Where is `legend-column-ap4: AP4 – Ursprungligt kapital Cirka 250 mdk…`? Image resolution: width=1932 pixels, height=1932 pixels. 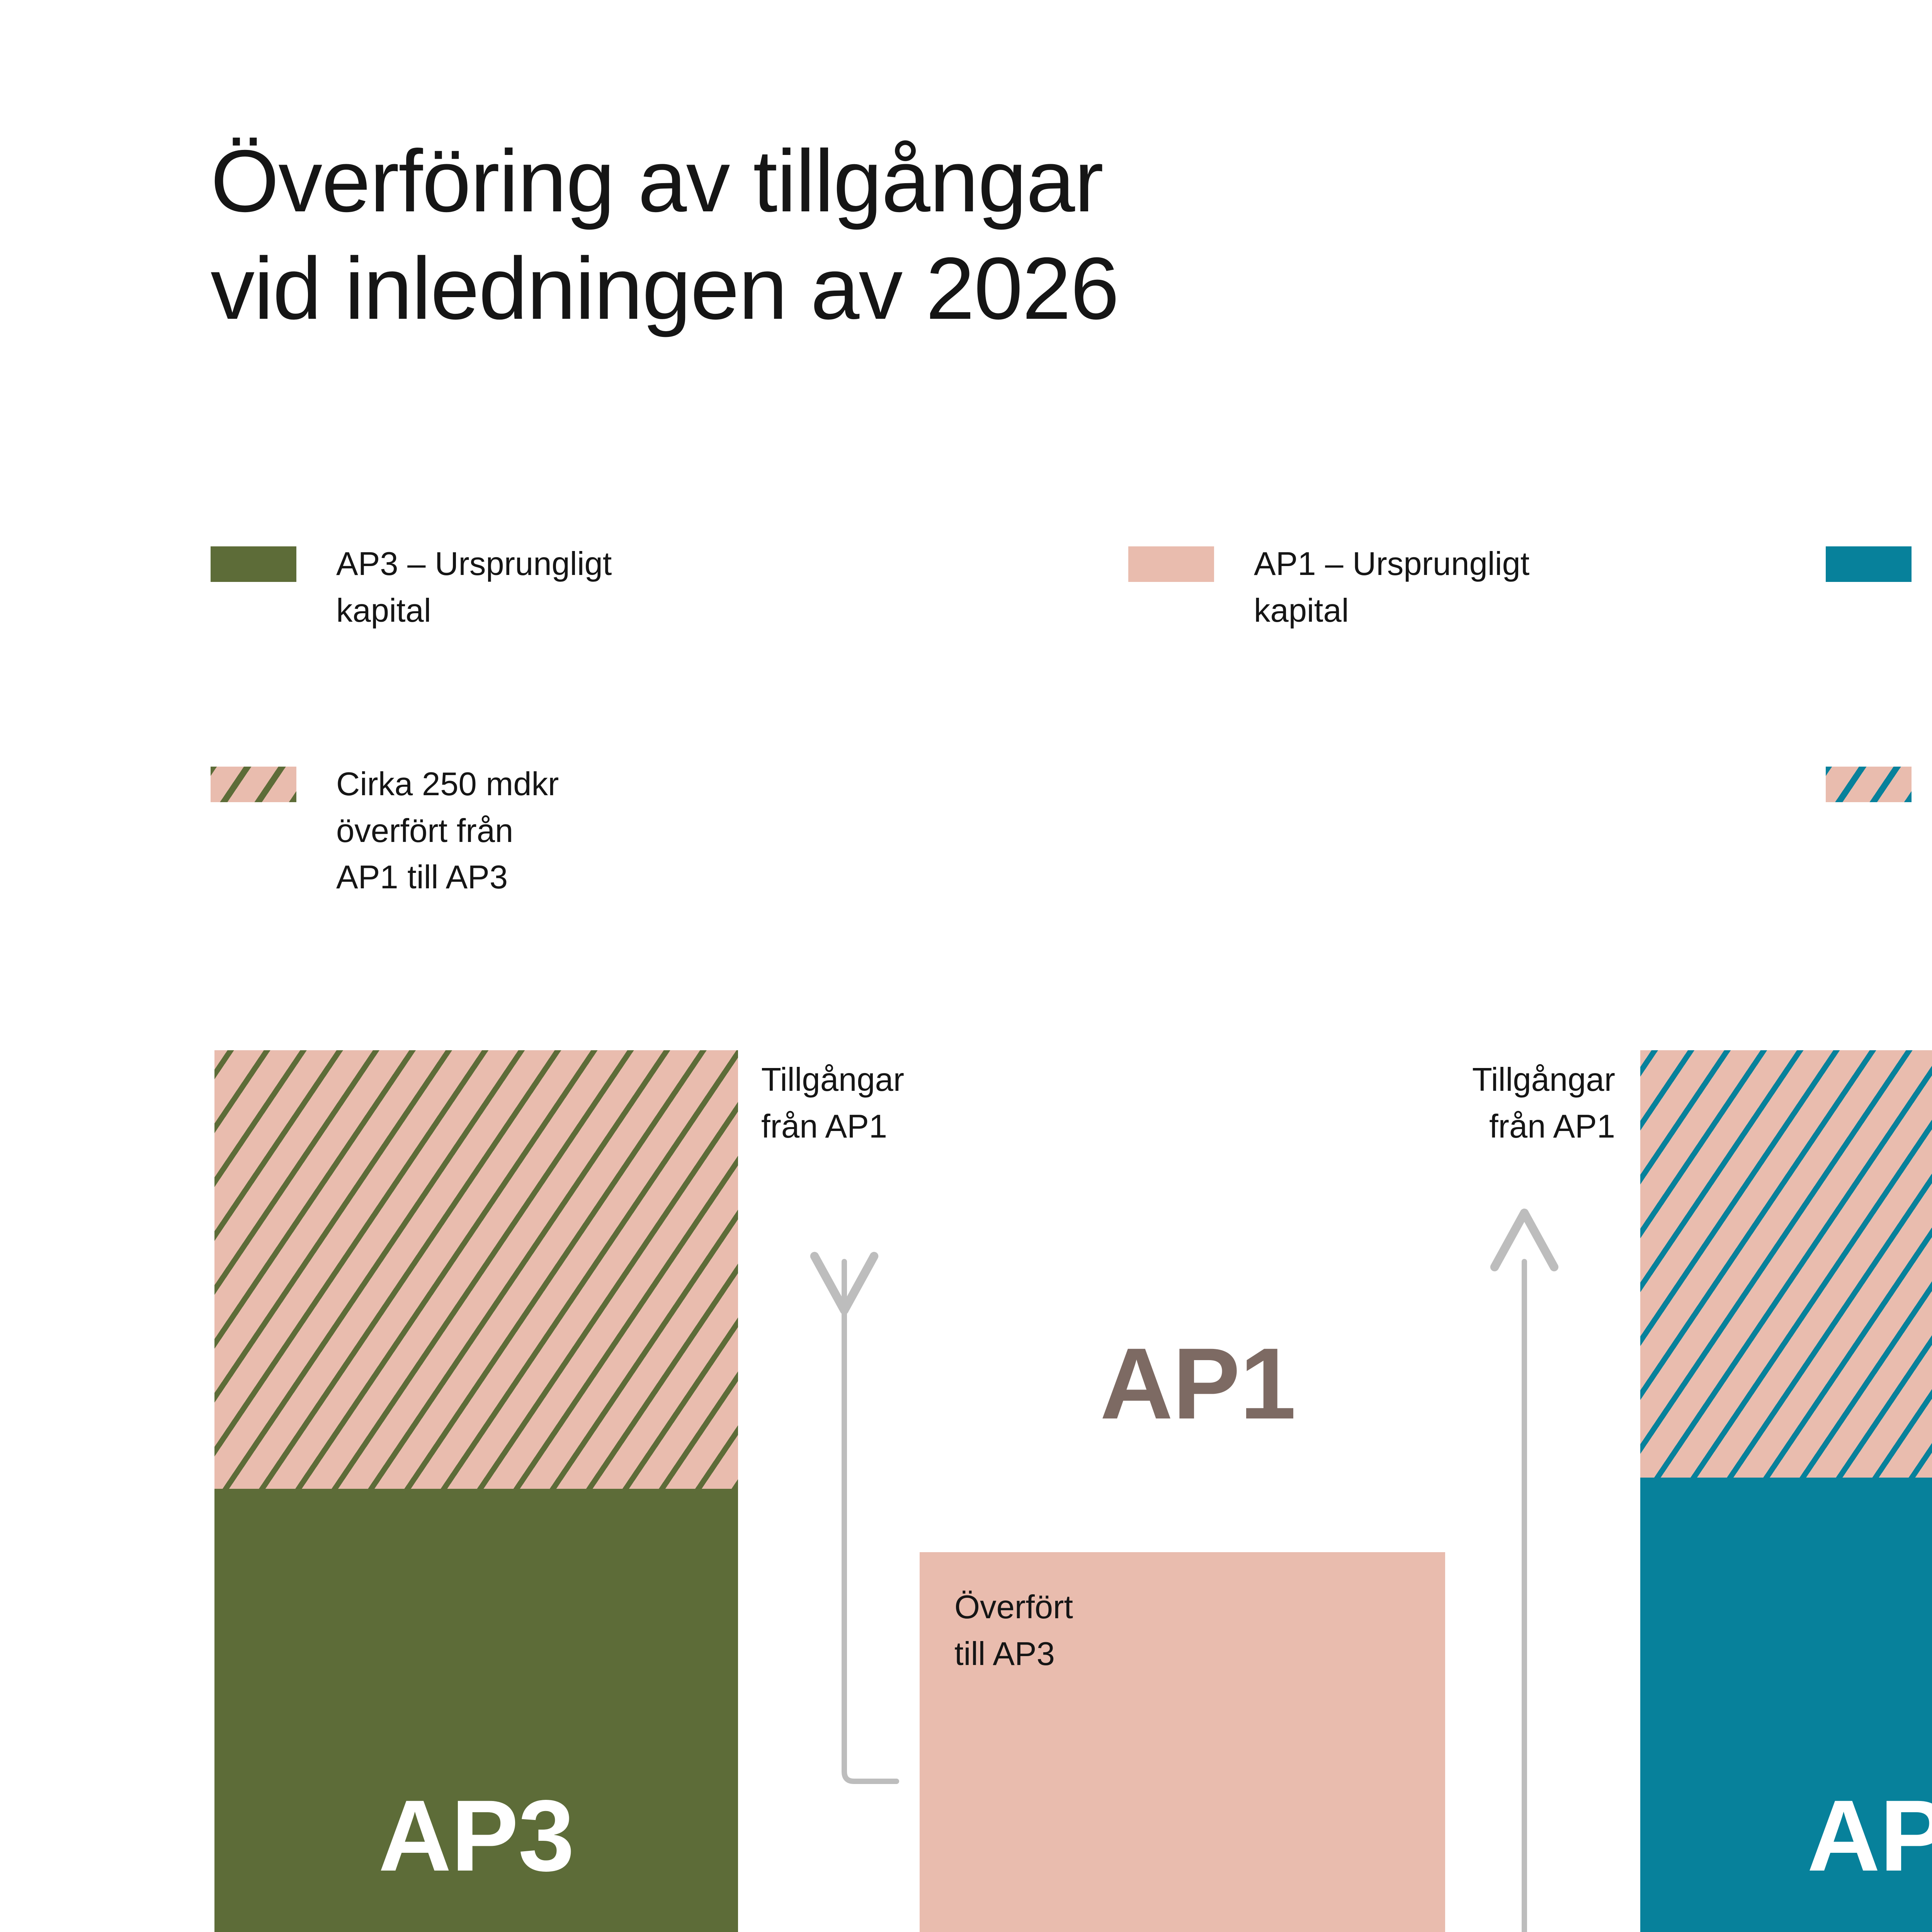
legend-column-ap4: AP4 – Ursprungligt kapital Cirka 250 mdk… is located at coordinates (1879, 695).